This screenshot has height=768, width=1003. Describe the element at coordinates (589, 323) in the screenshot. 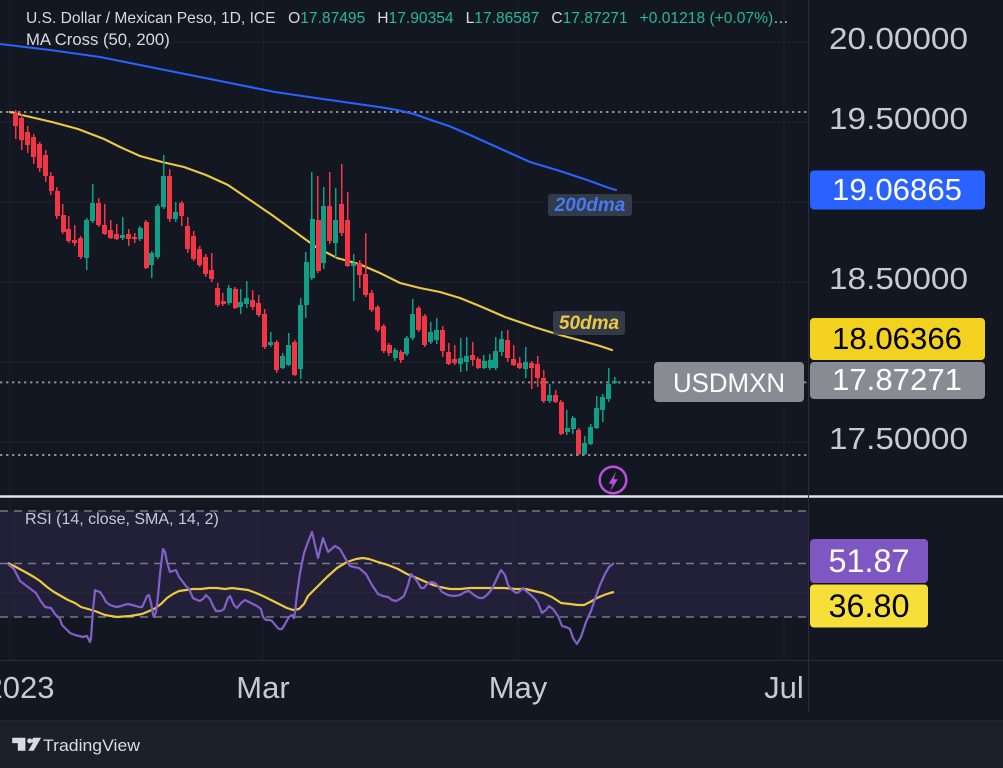

I see `svg-text: 50dma` at that location.